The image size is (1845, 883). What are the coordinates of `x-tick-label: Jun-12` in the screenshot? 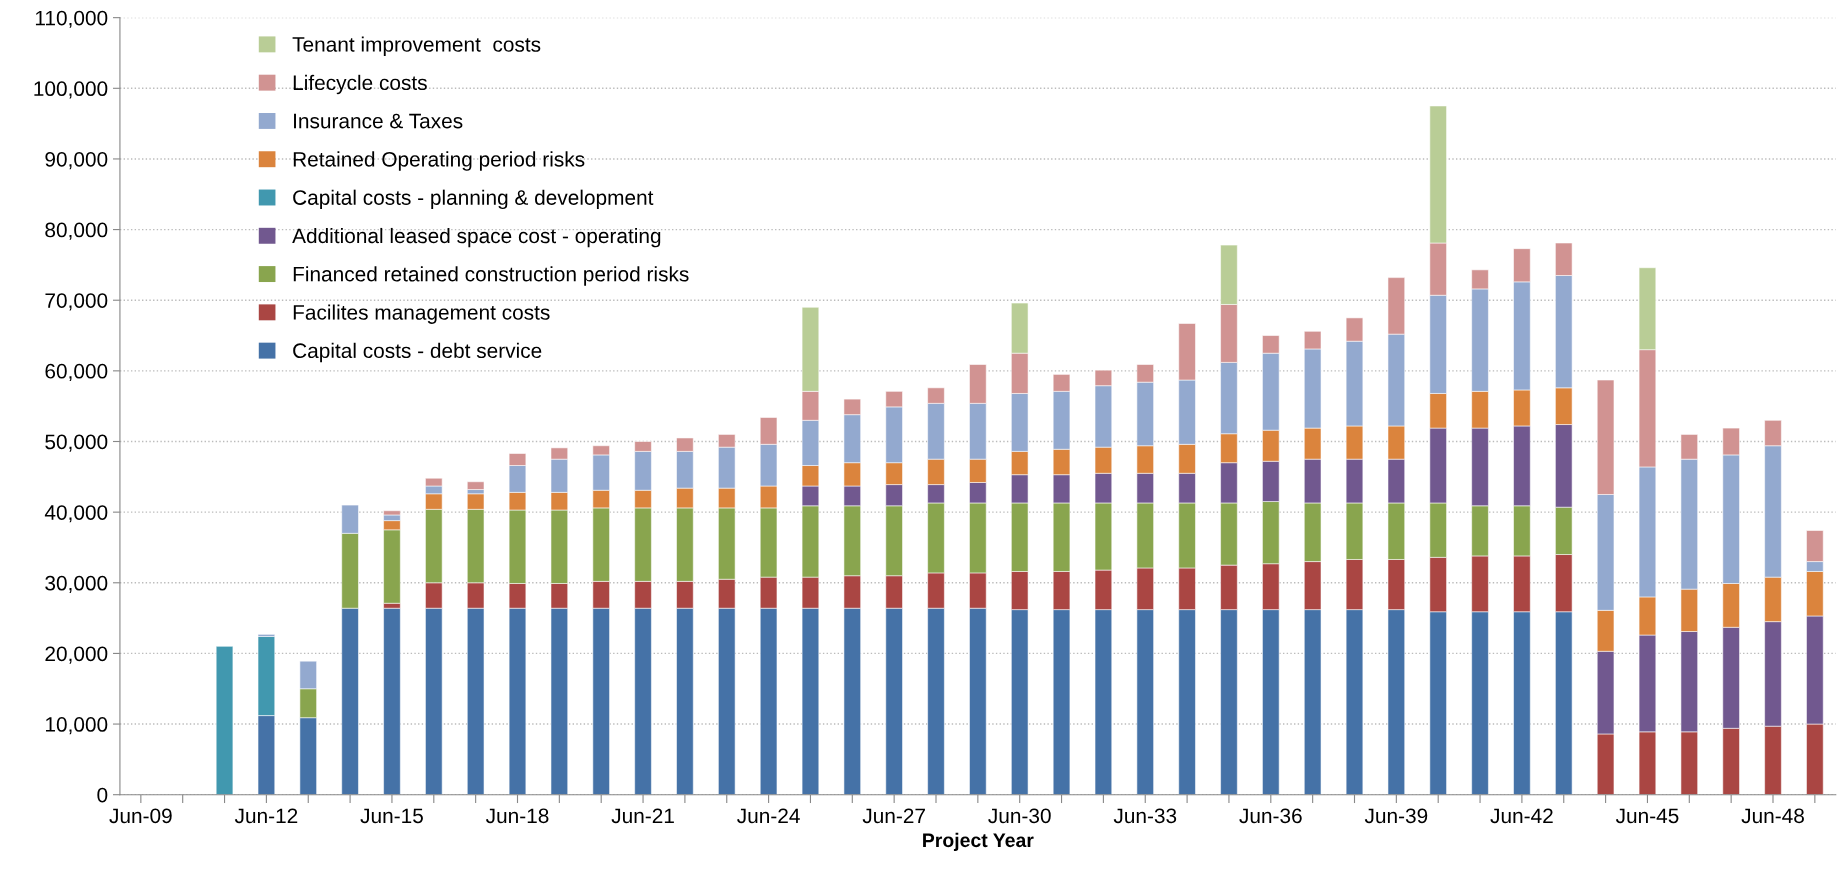 It's located at (266, 816).